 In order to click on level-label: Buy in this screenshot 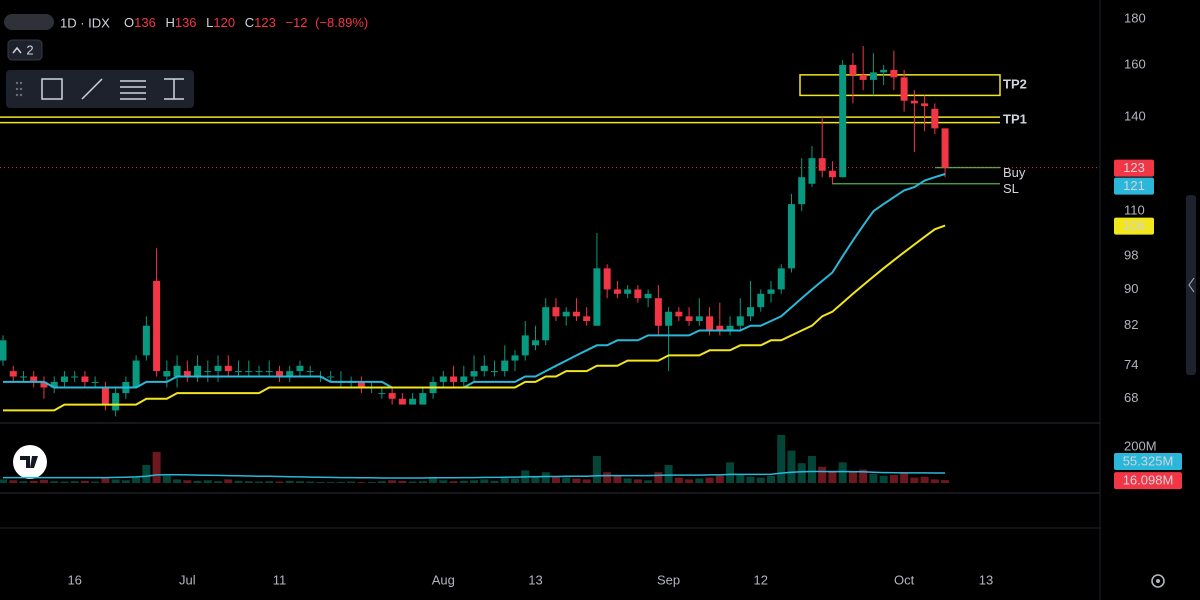, I will do `click(1014, 172)`.